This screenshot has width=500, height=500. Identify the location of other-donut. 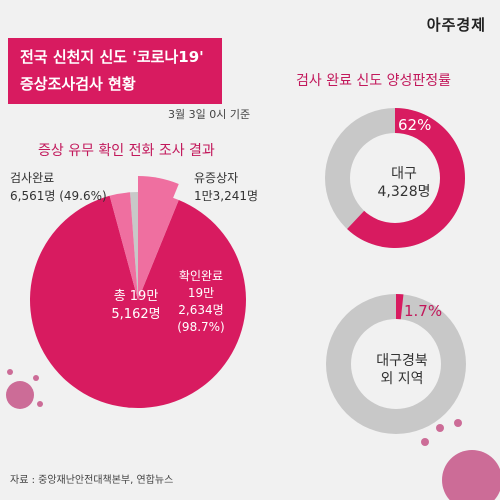
(396, 364).